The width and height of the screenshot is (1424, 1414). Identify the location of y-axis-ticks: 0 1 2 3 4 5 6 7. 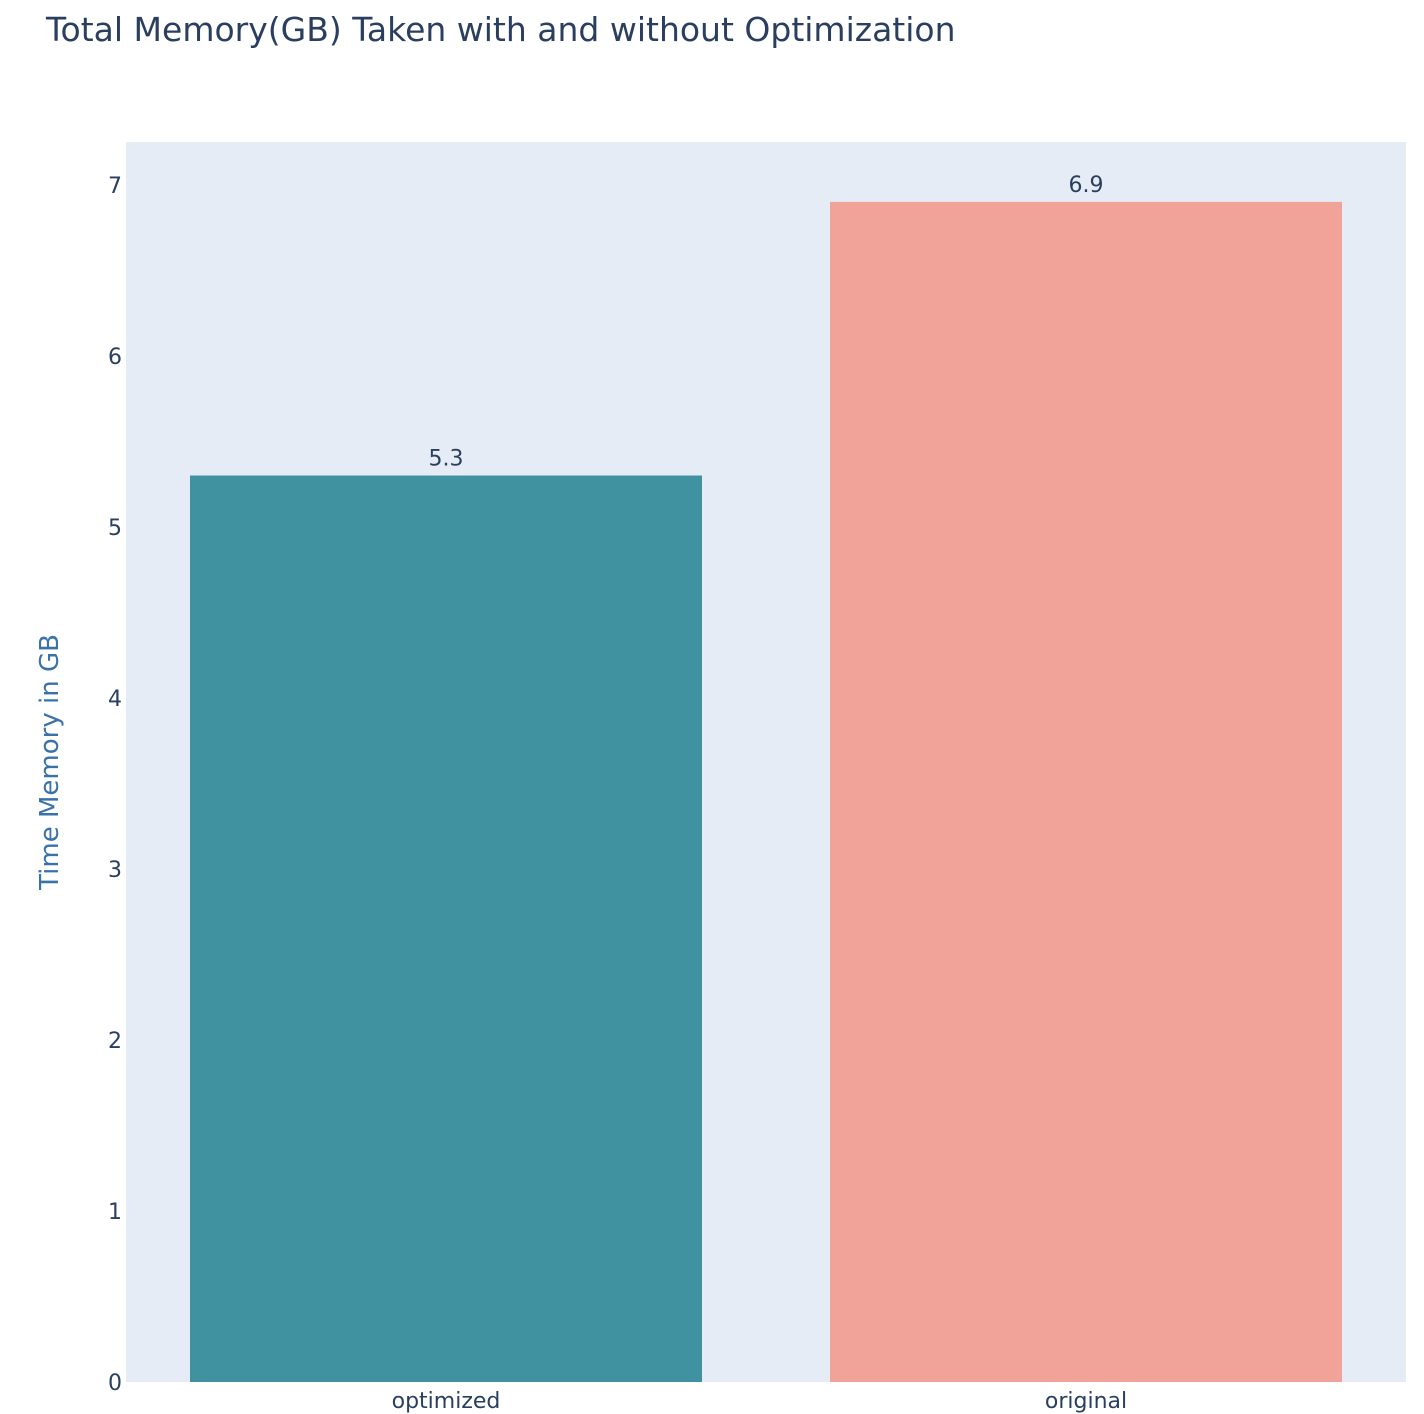
(115, 785).